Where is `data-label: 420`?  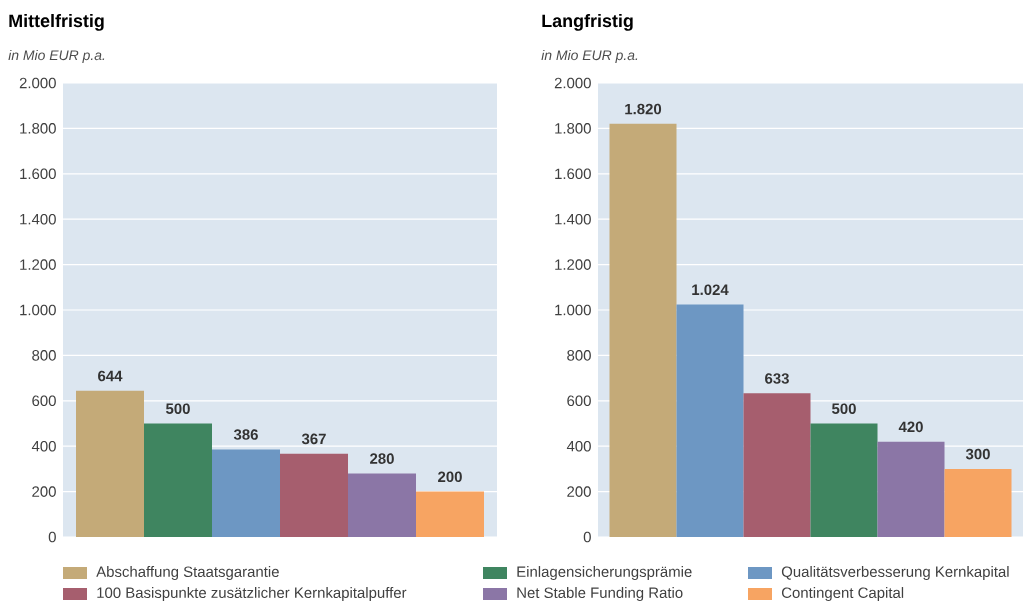
data-label: 420 is located at coordinates (910, 427).